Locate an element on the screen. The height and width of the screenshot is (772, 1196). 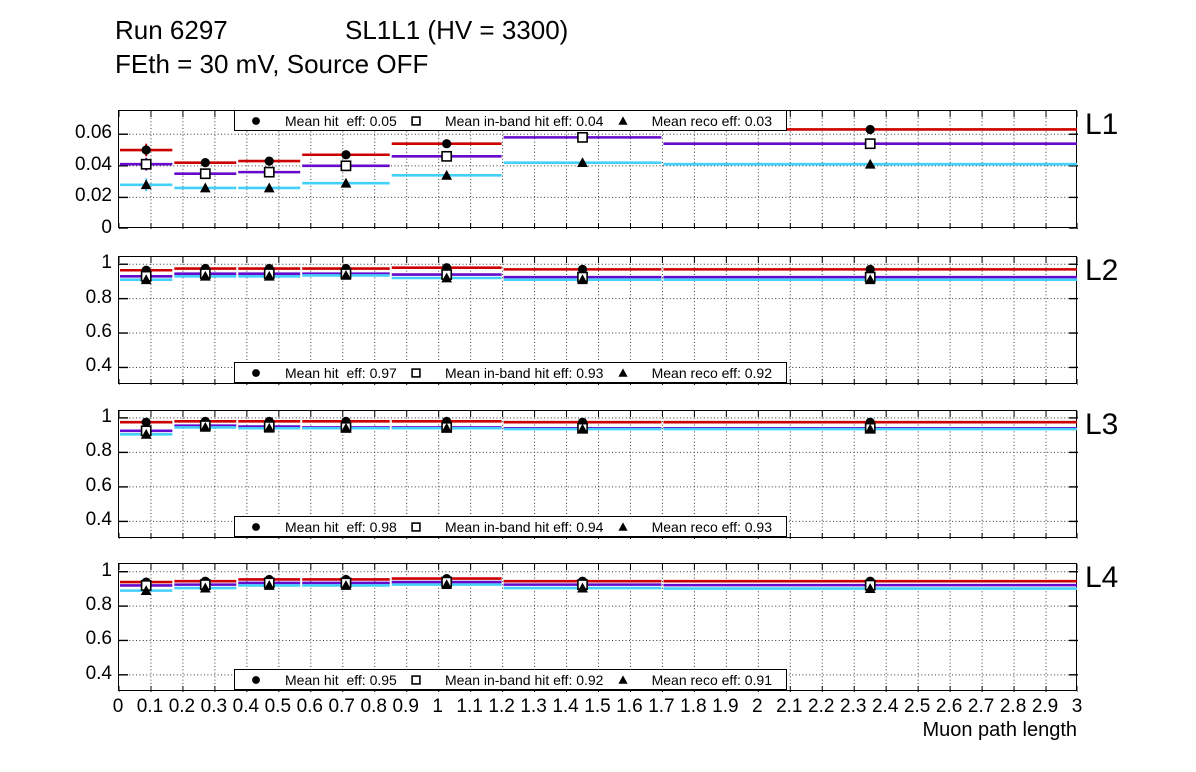
x-axis-tick-label: 1.1 is located at coordinates (469, 706).